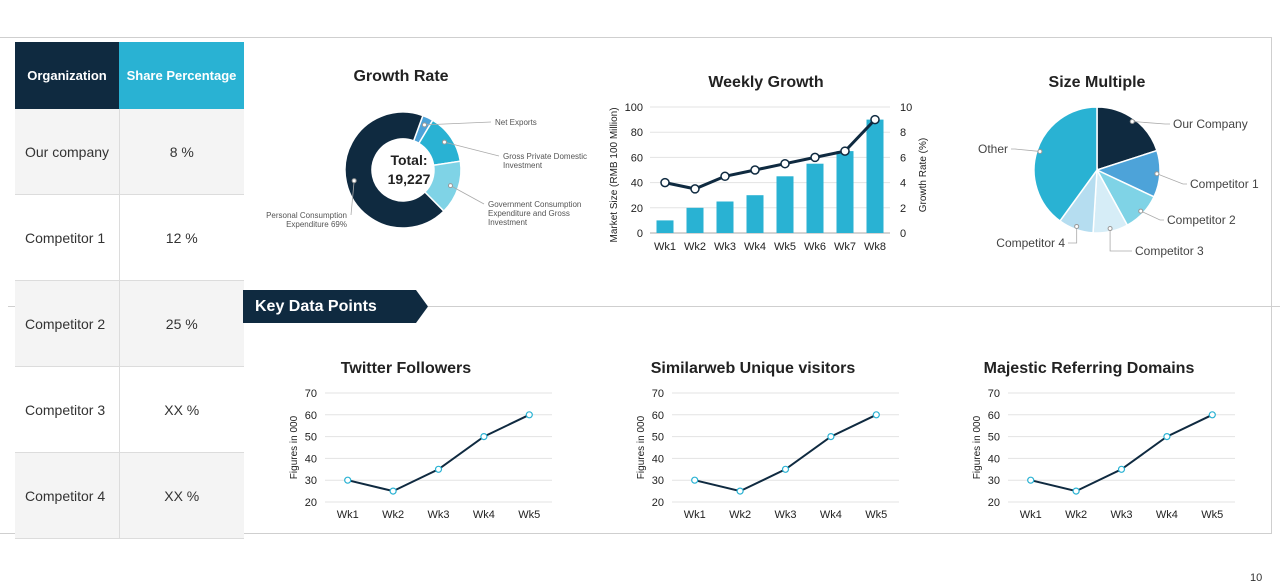 This screenshot has width=1280, height=584. I want to click on table-row: Competitor 2 25 %, so click(129, 323).